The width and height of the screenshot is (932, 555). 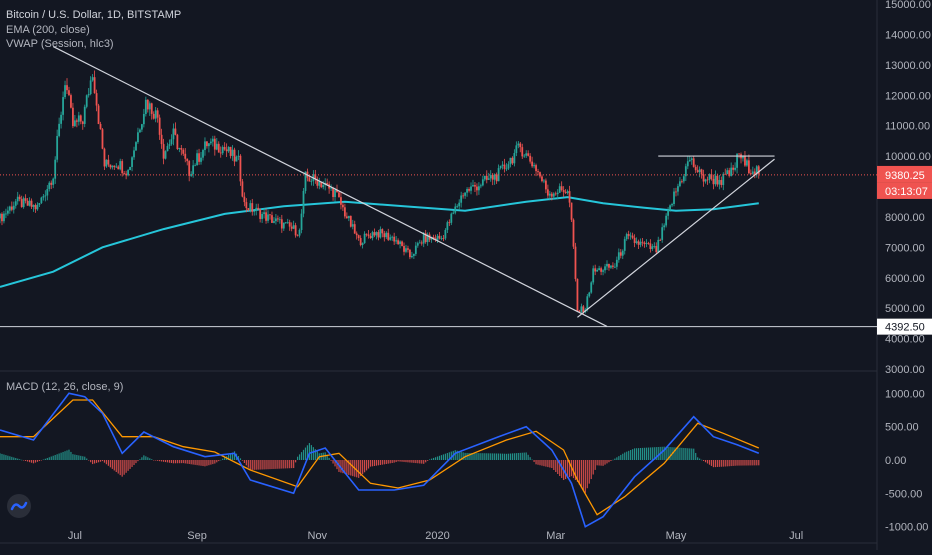 I want to click on macd-tick-label: -1000.00, so click(x=906, y=528).